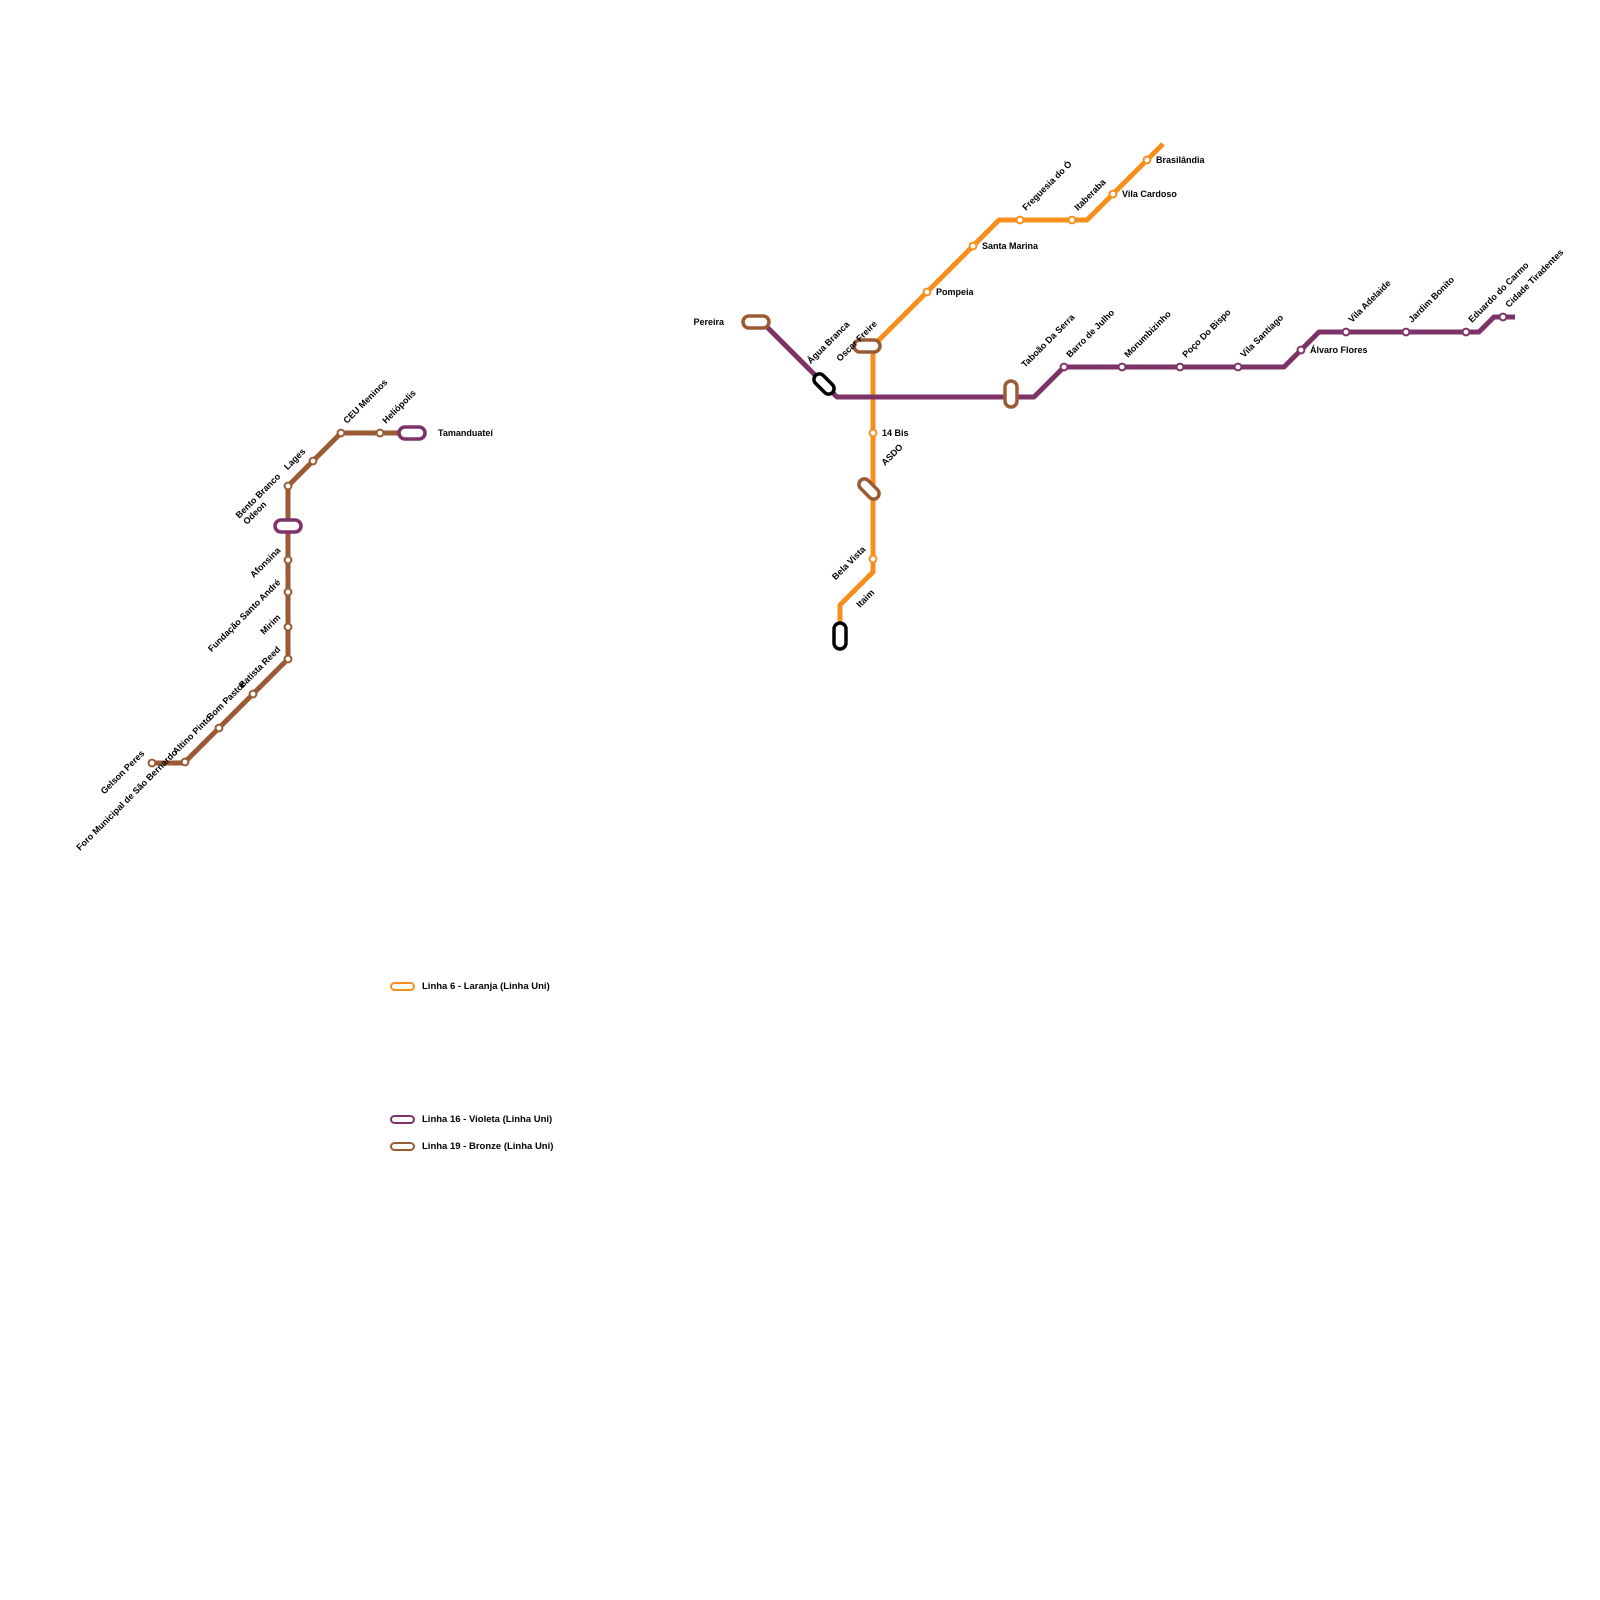 The height and width of the screenshot is (1600, 1600). What do you see at coordinates (313, 461) in the screenshot?
I see `station-lages` at bounding box center [313, 461].